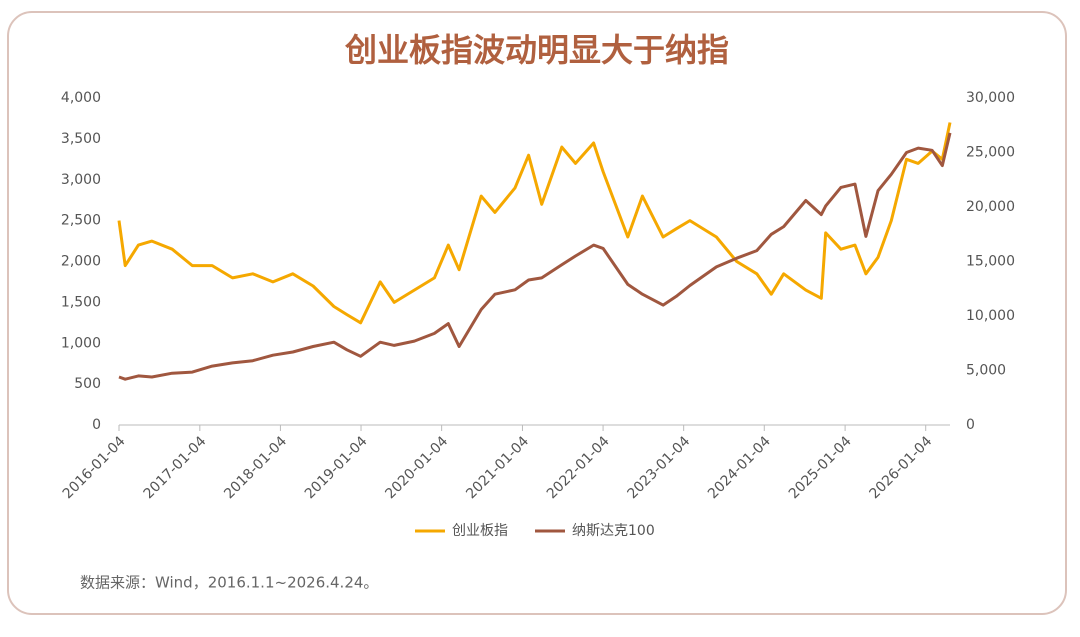  What do you see at coordinates (990, 207) in the screenshot?
I see `y2-tick-label: 20,000` at bounding box center [990, 207].